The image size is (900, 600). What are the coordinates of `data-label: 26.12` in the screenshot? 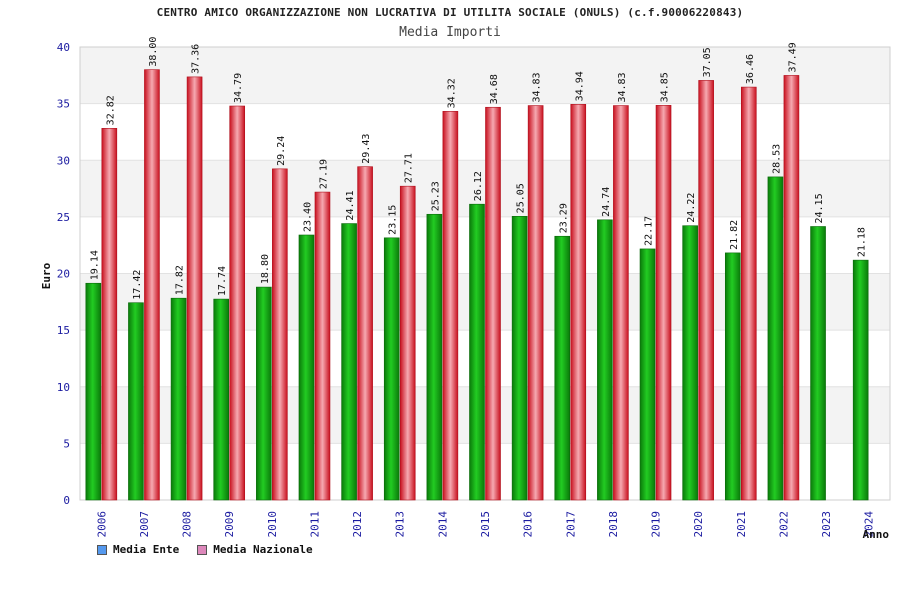 It's located at (478, 186).